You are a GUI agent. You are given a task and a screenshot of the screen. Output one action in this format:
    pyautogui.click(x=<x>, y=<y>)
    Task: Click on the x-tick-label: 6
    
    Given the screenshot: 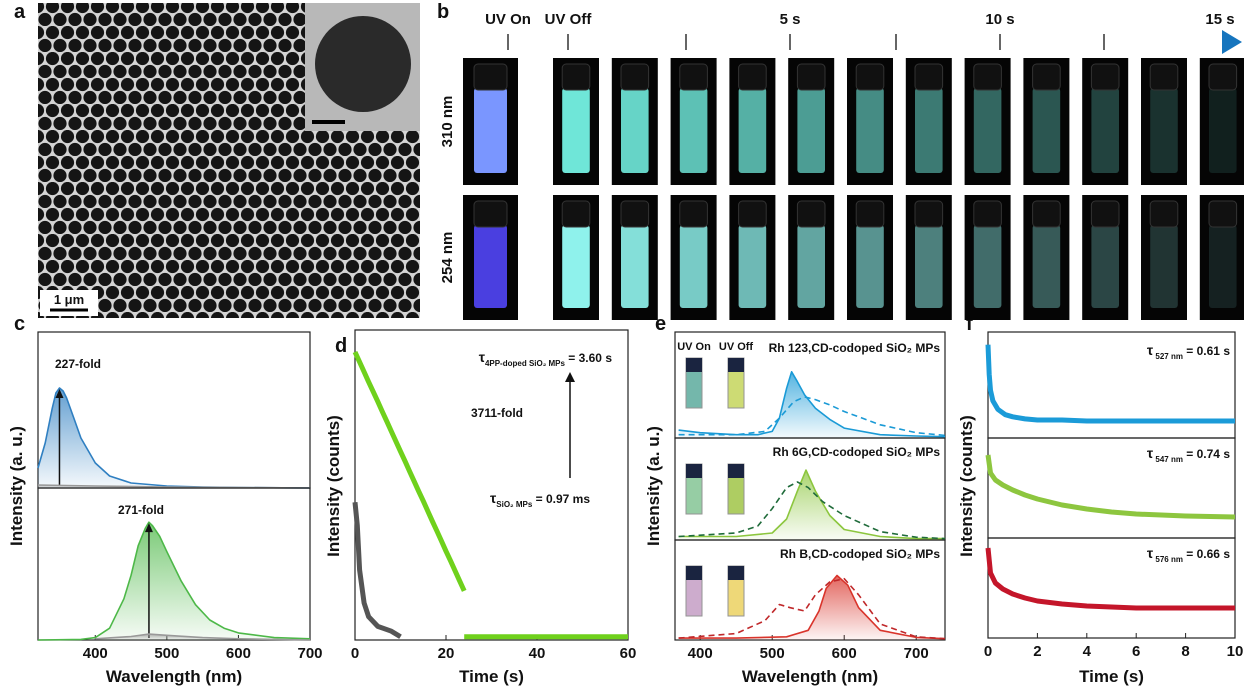 What is the action you would take?
    pyautogui.click(x=1136, y=651)
    